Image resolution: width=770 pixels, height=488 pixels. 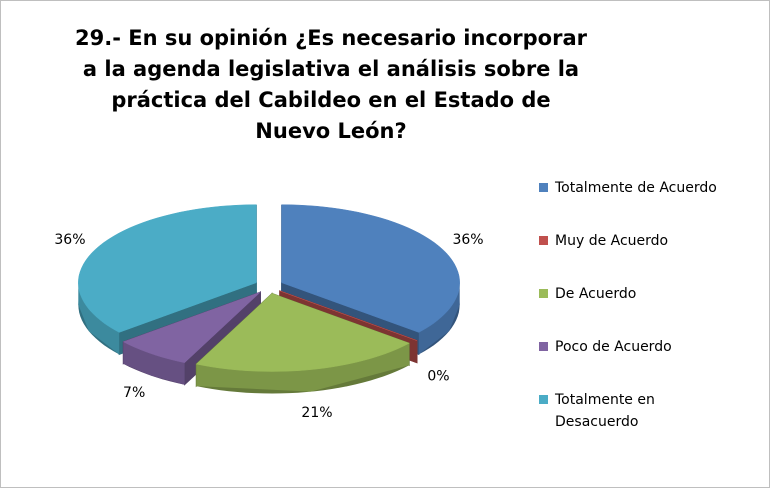 I want to click on legend-entry: Muy de Acuerdo, so click(x=654, y=241).